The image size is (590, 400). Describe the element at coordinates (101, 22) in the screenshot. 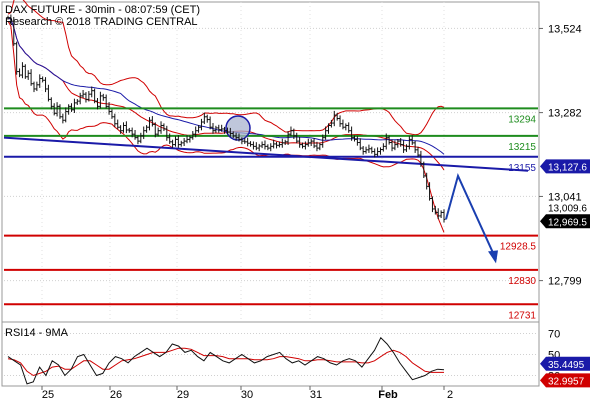

I see `chart-copyright: Research © 2018 TRADING CENTRAL` at that location.